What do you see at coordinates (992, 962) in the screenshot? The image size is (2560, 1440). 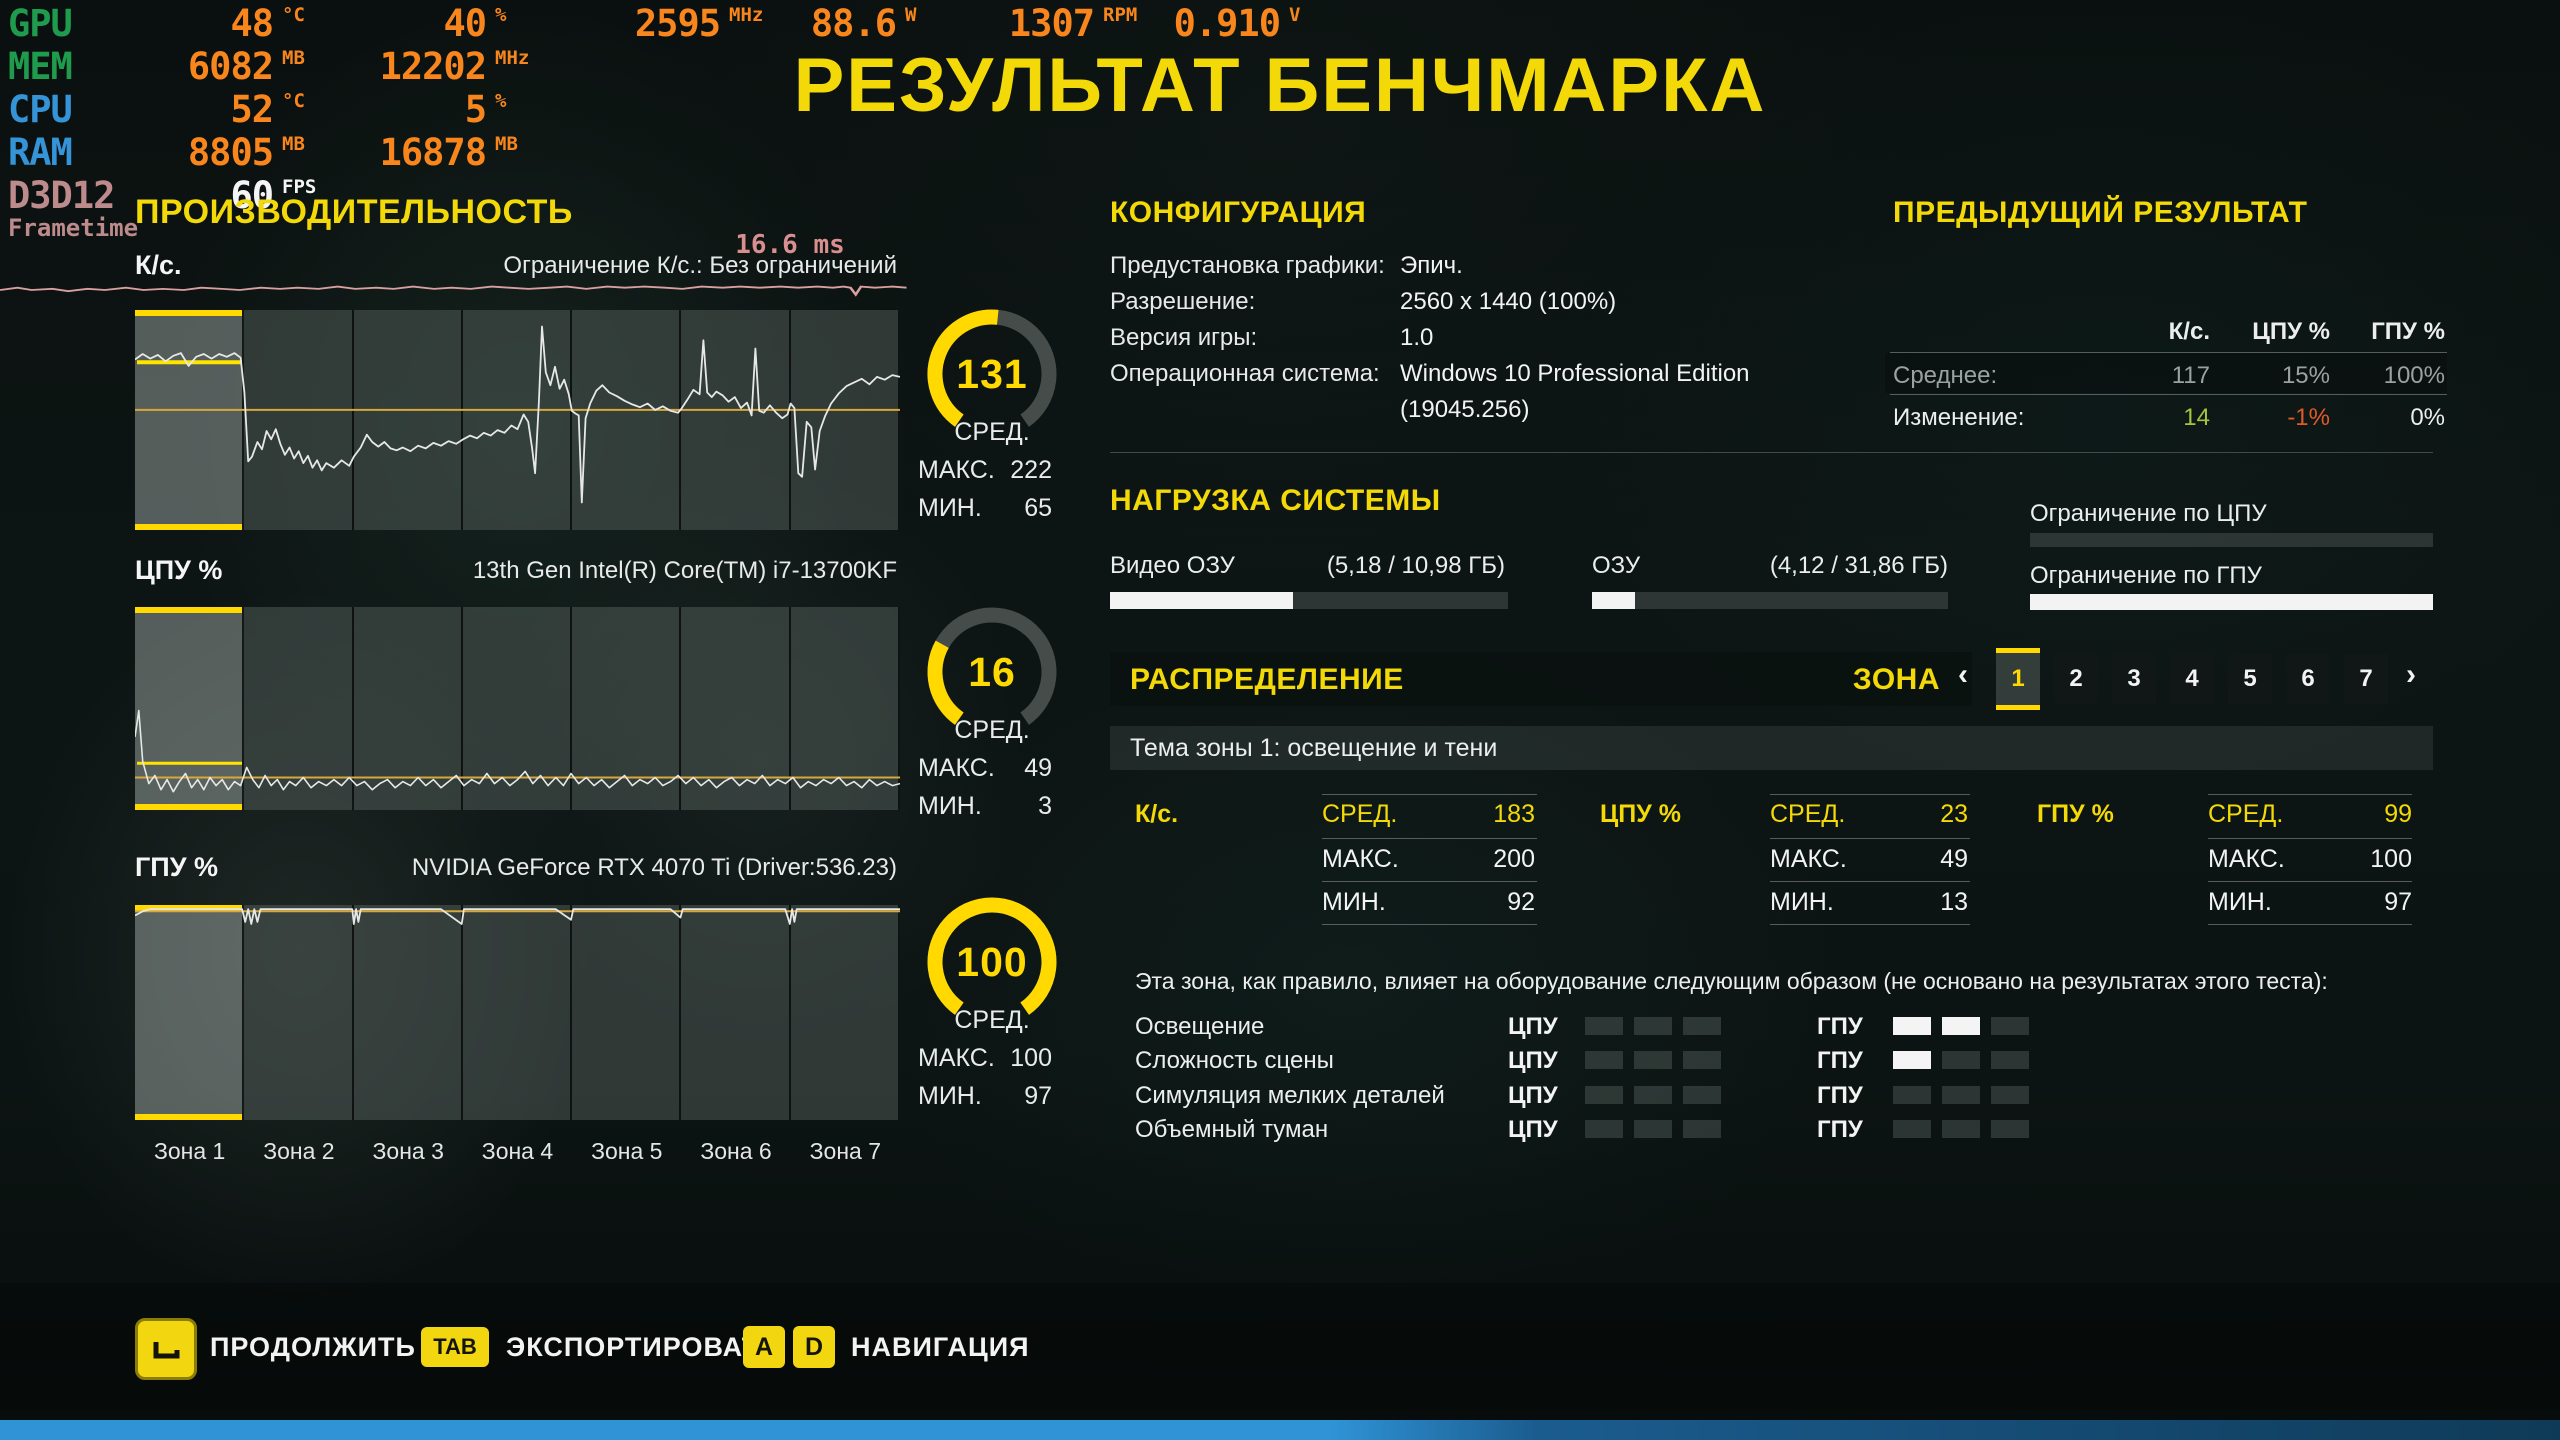 I see `gpu-gauge: 100` at bounding box center [992, 962].